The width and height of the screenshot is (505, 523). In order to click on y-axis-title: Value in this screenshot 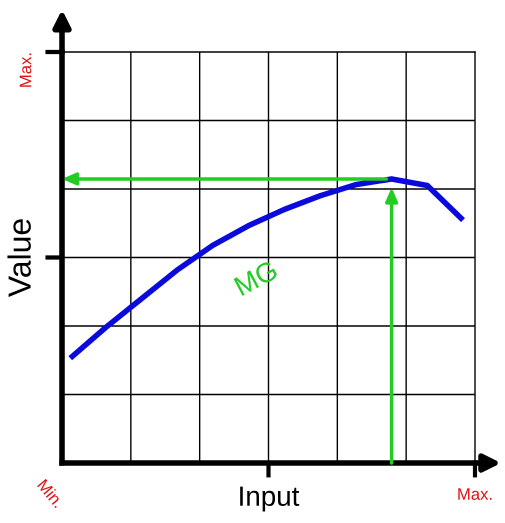, I will do `click(19, 258)`.